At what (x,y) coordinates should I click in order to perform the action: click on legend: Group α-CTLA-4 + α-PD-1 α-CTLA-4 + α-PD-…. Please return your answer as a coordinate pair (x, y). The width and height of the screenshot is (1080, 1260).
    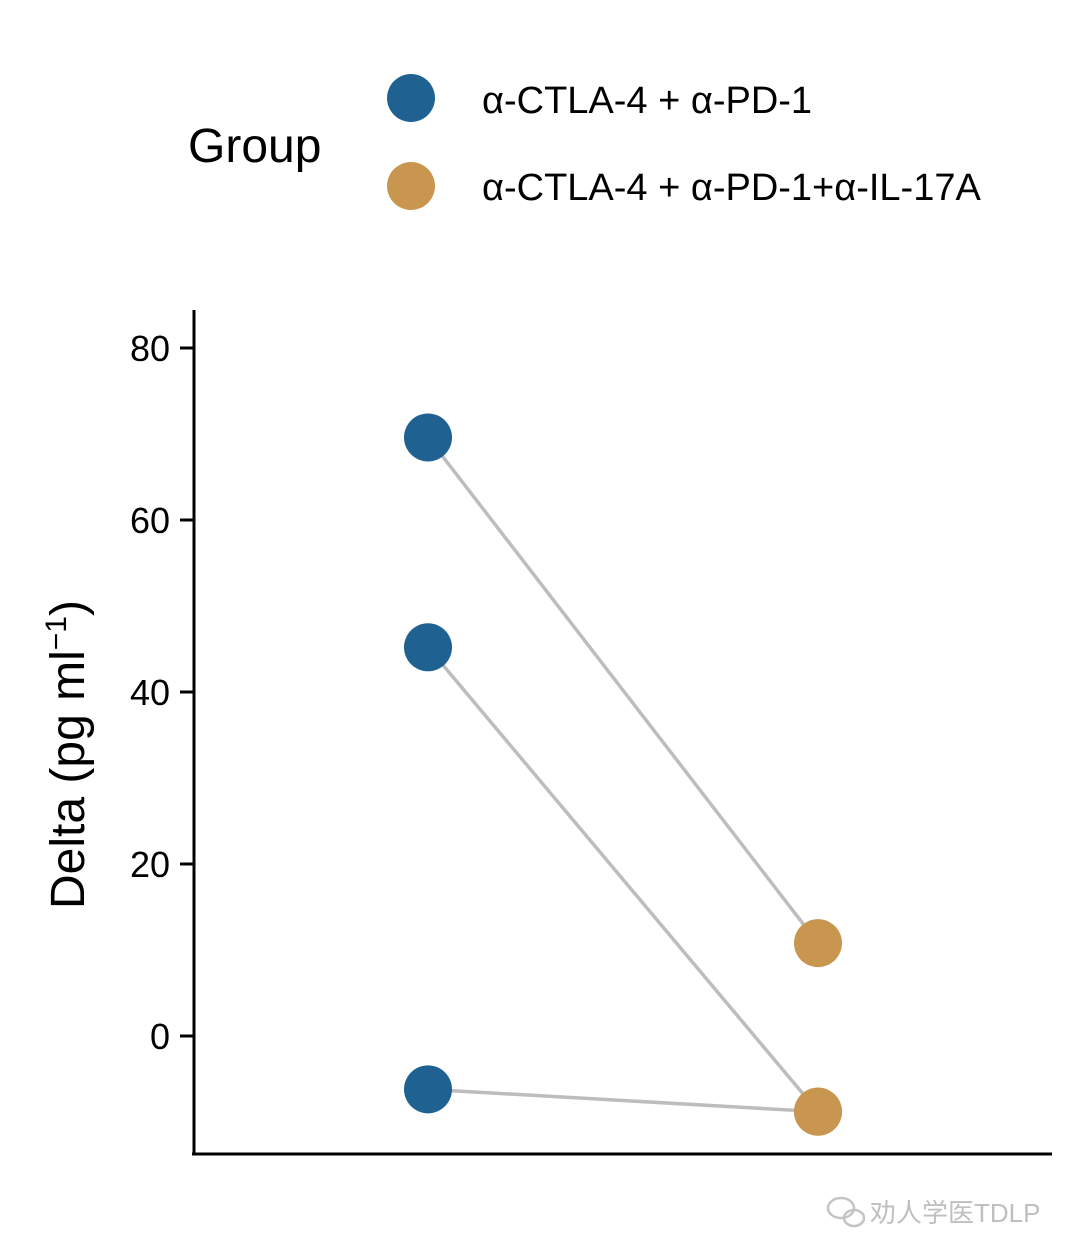
    Looking at the image, I should click on (584, 142).